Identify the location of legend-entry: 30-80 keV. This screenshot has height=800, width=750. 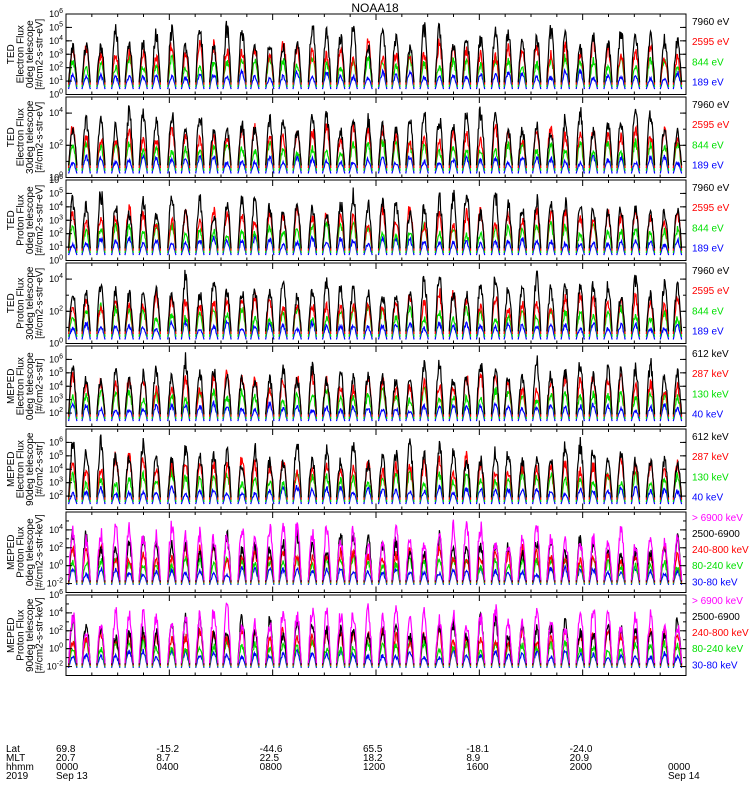
(715, 582).